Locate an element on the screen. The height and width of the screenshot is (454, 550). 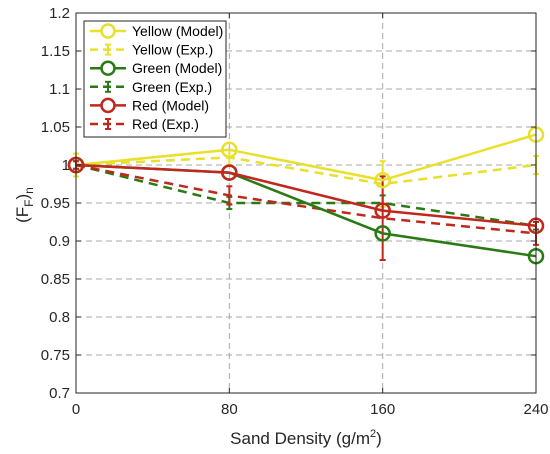
y-axis-title-close: ) is located at coordinates (22, 197).